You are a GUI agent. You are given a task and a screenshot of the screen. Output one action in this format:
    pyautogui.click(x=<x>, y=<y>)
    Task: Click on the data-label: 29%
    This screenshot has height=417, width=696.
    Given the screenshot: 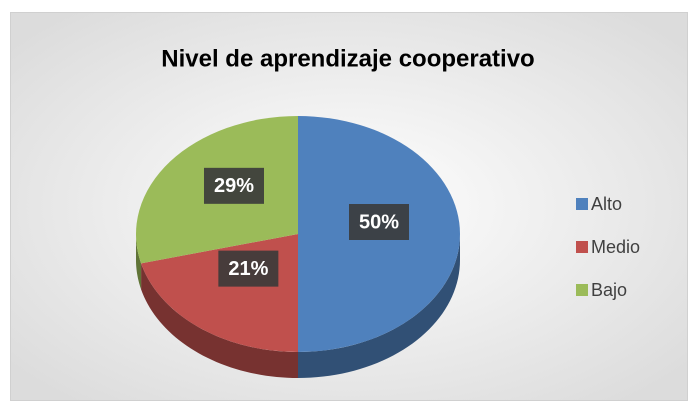 What is the action you would take?
    pyautogui.click(x=234, y=186)
    